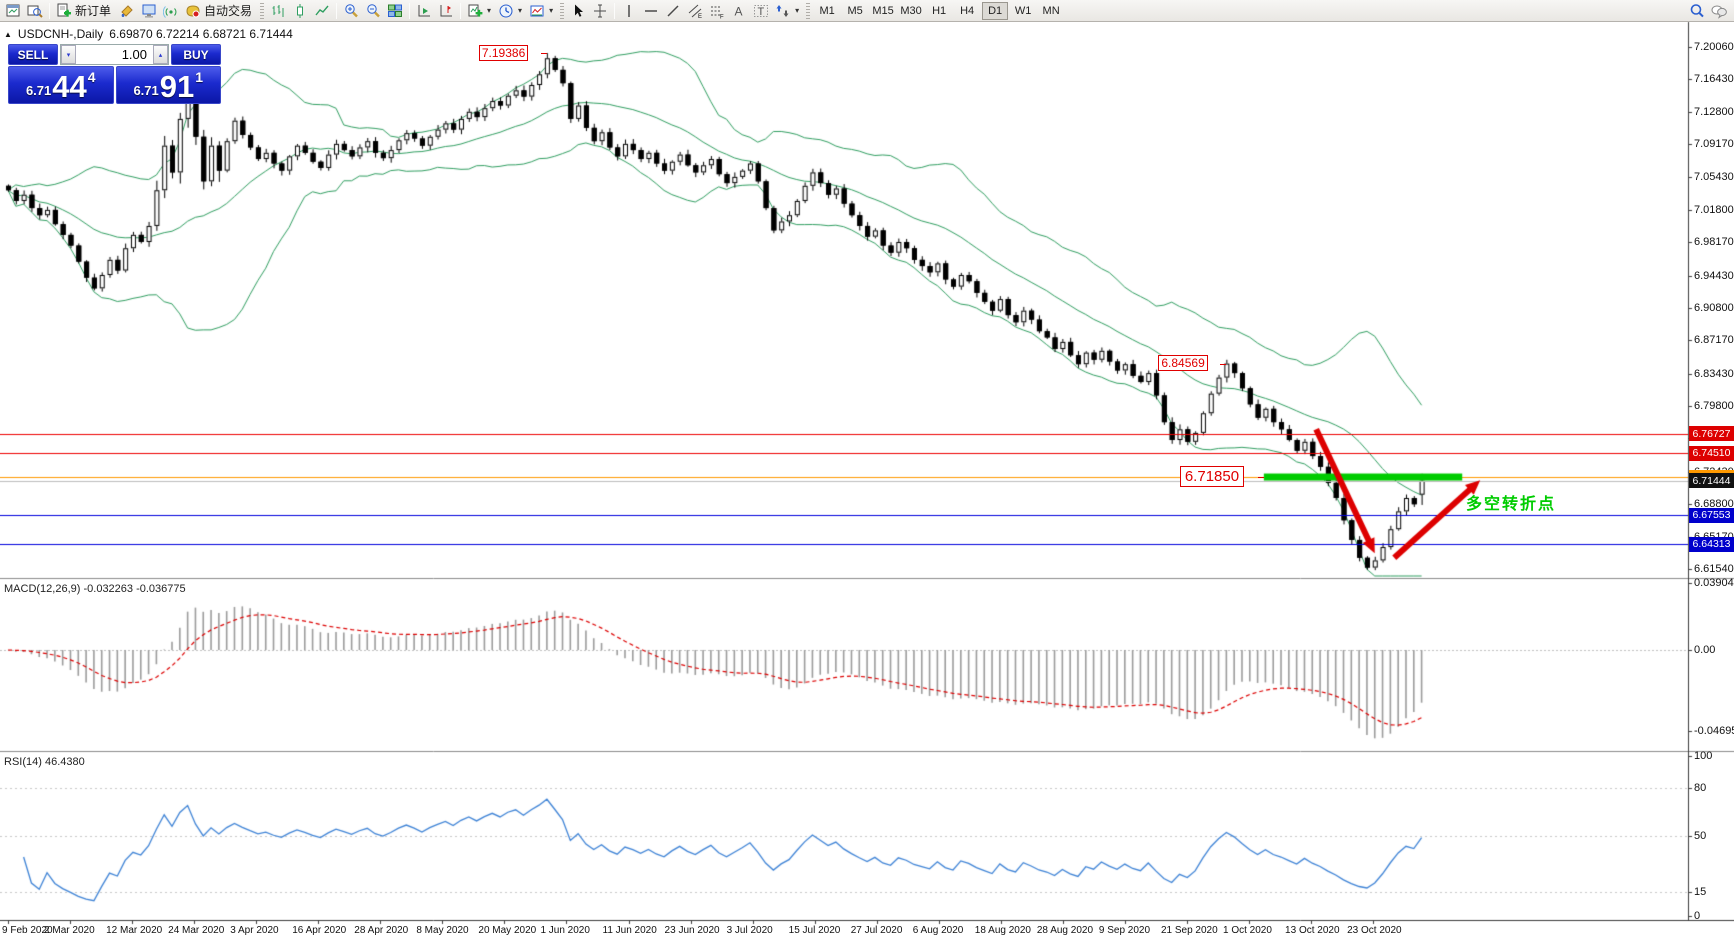  I want to click on timeframe-d1: D1, so click(995, 10).